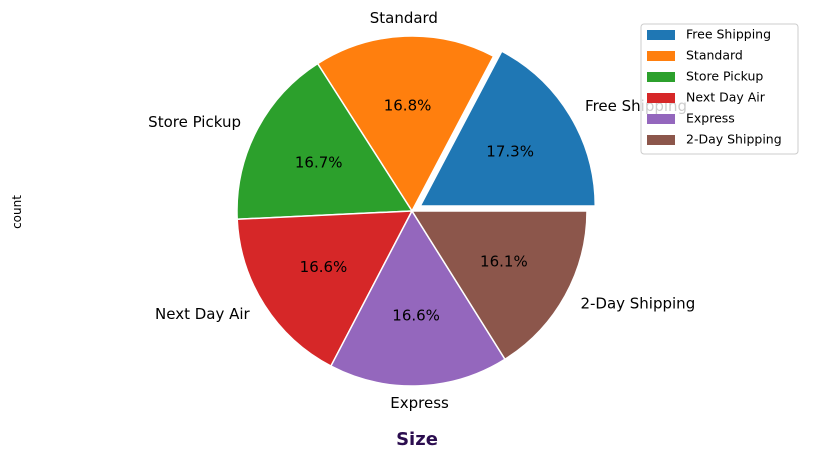 The image size is (814, 459). Describe the element at coordinates (710, 118) in the screenshot. I see `legend-label-express: Express` at that location.